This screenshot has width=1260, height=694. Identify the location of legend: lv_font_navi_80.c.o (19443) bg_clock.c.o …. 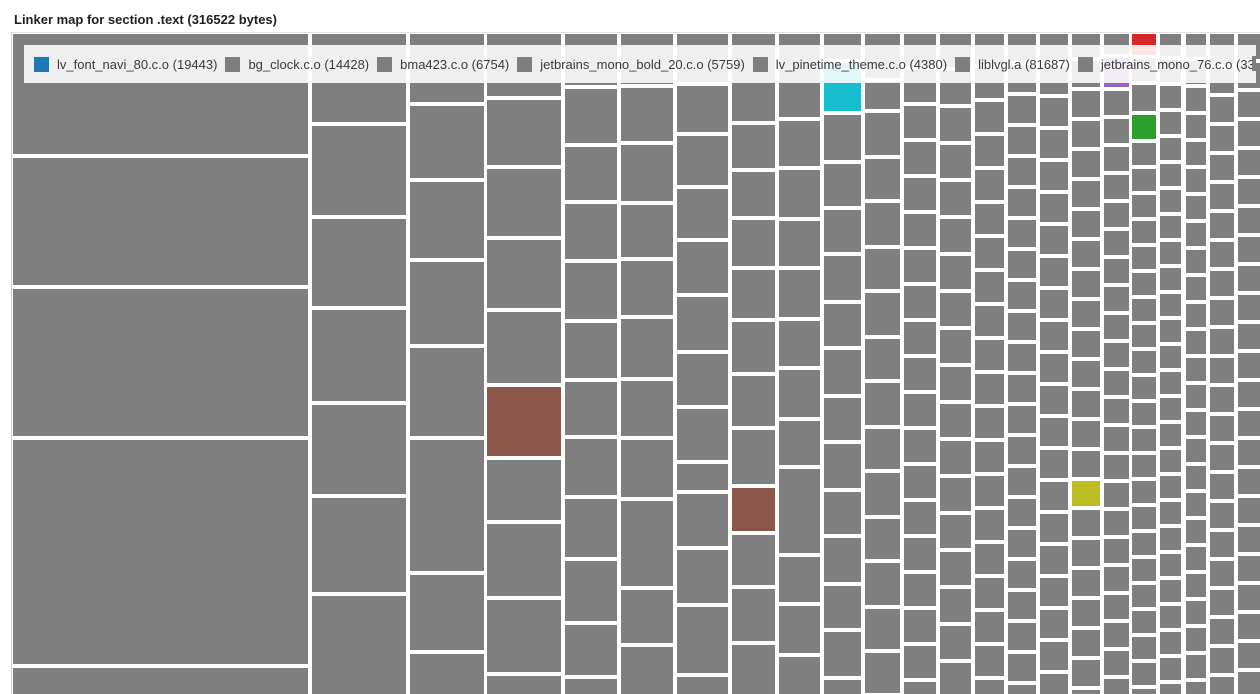
(640, 64).